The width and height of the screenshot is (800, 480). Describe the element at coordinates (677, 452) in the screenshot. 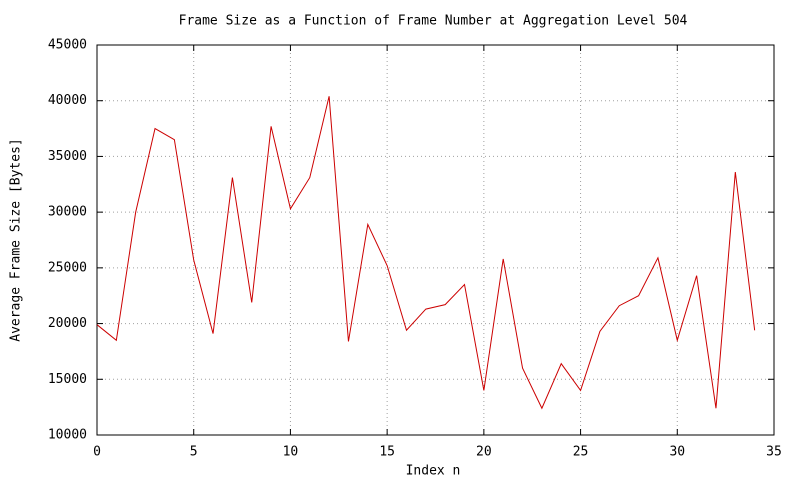

I see `x-tick-label: 30` at that location.